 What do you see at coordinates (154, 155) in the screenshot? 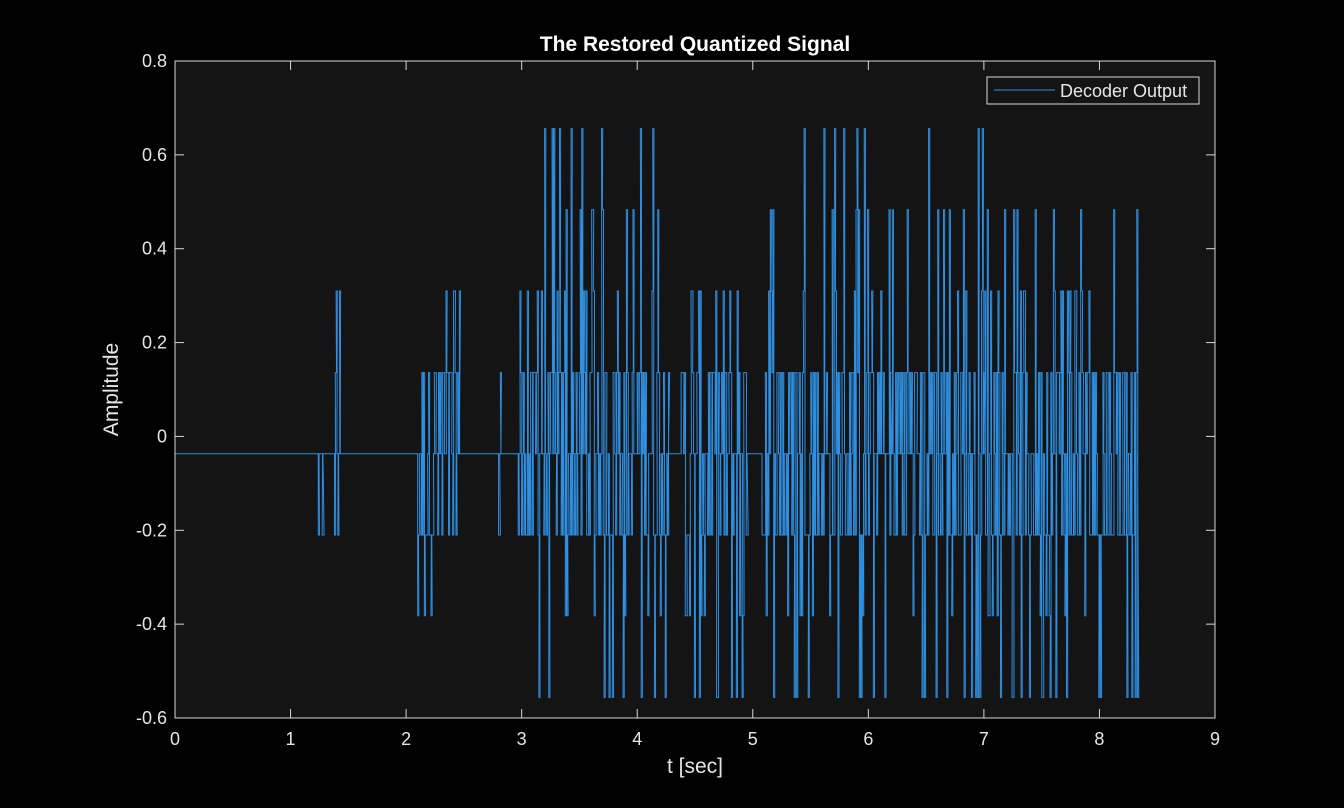
I see `y-tick-label: 0.6` at bounding box center [154, 155].